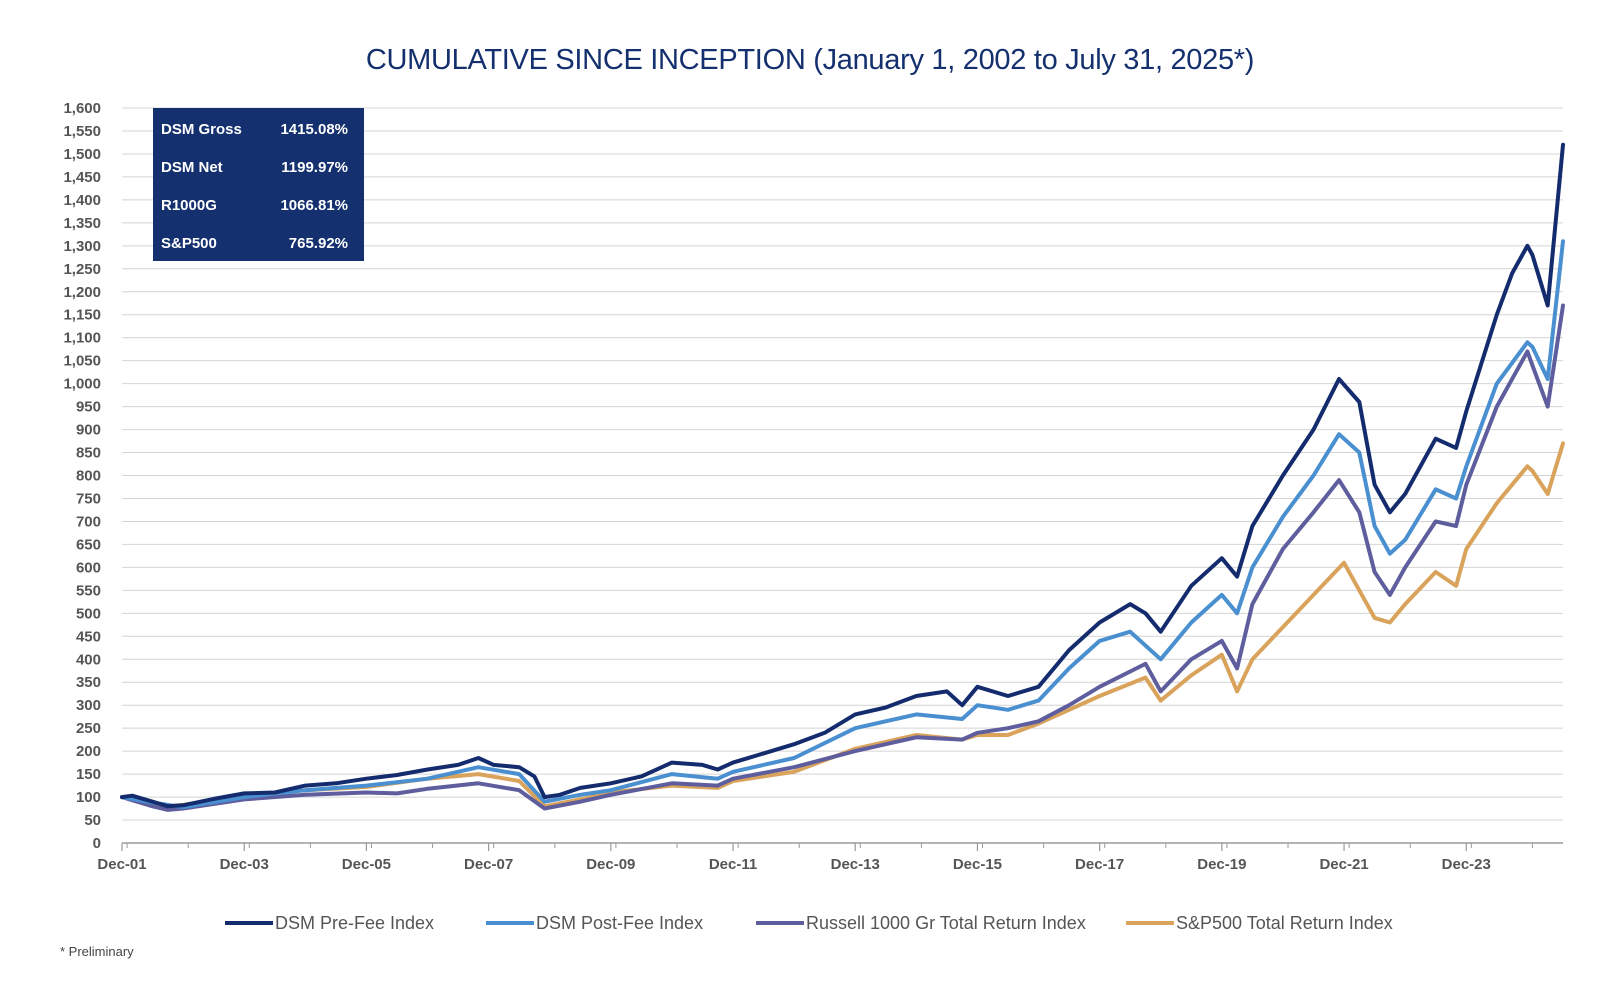 This screenshot has height=1000, width=1620. I want to click on y-tick-label: 1,500, so click(82, 154).